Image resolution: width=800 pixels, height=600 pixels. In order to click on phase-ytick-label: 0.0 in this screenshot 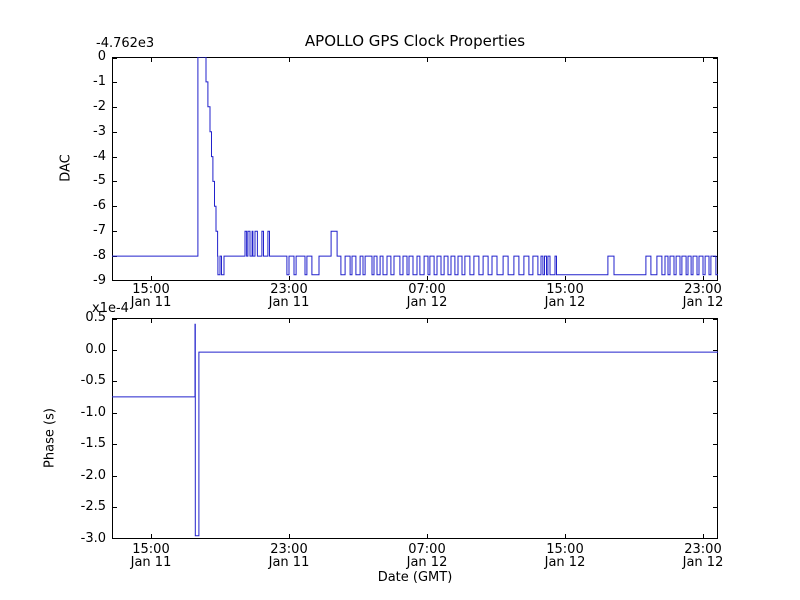, I will do `click(95, 349)`.